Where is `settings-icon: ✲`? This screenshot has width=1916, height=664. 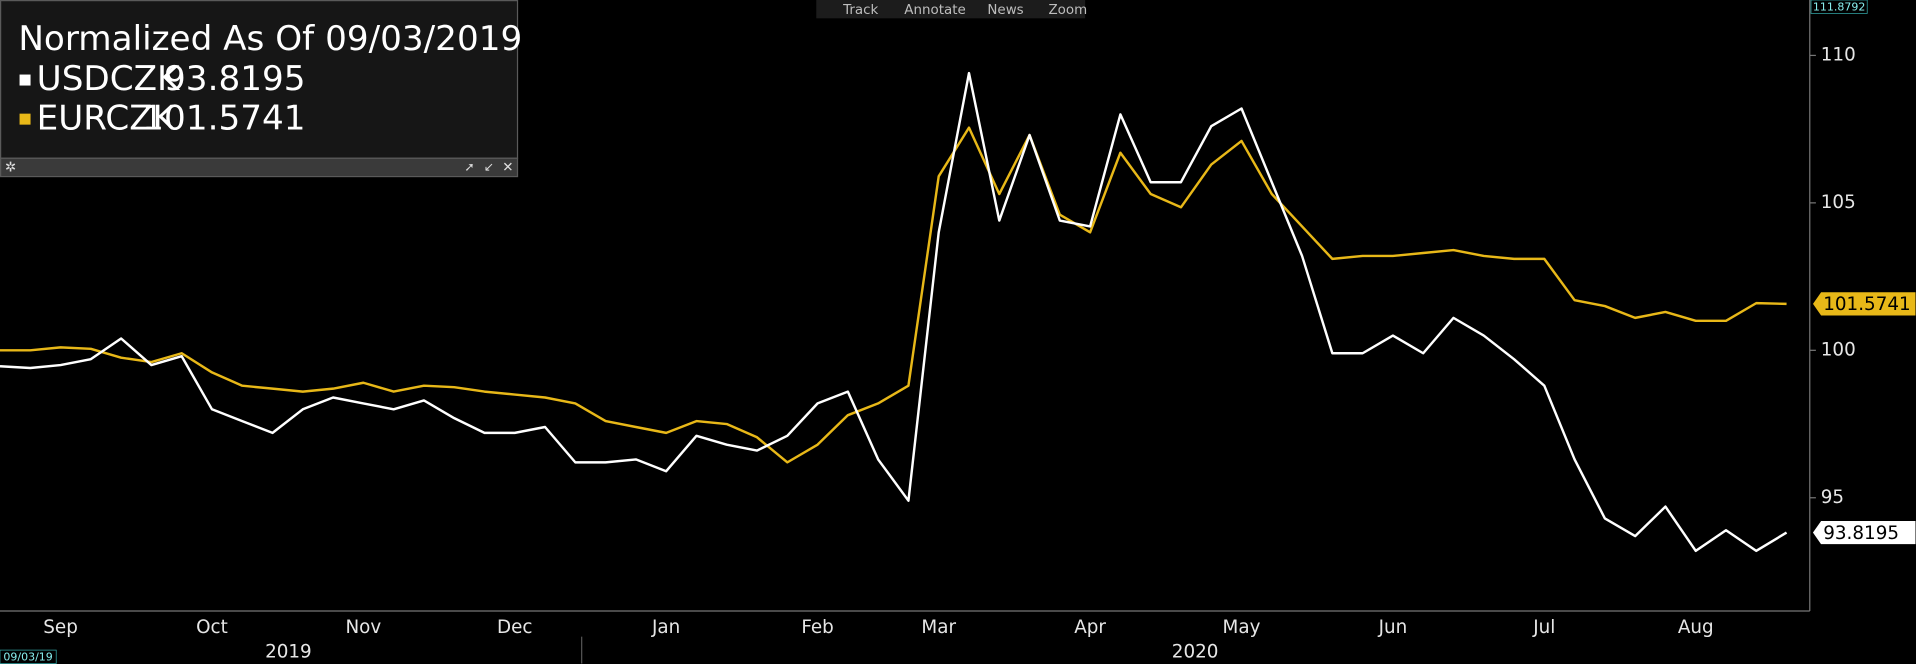 settings-icon: ✲ is located at coordinates (10, 167).